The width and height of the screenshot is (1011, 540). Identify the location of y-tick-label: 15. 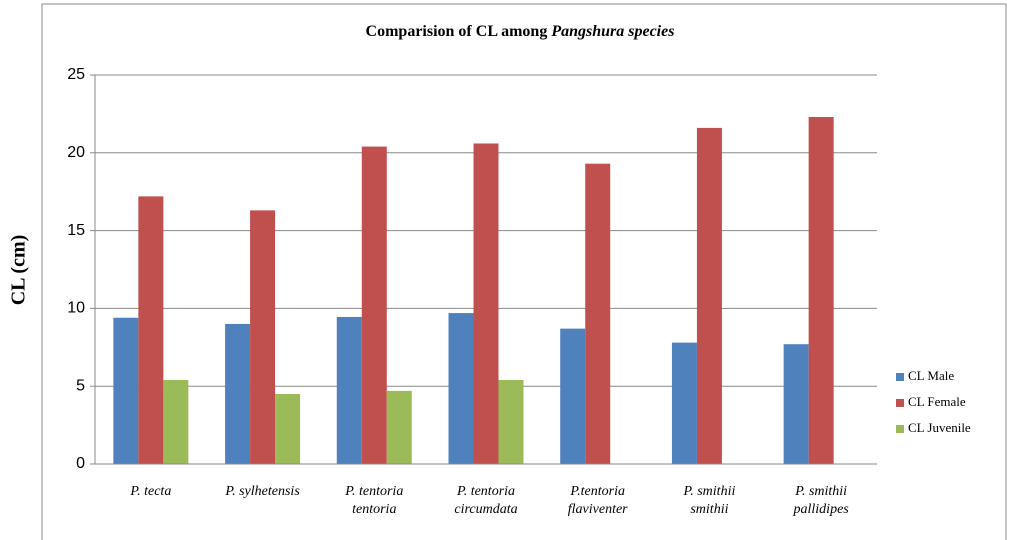
(76, 230).